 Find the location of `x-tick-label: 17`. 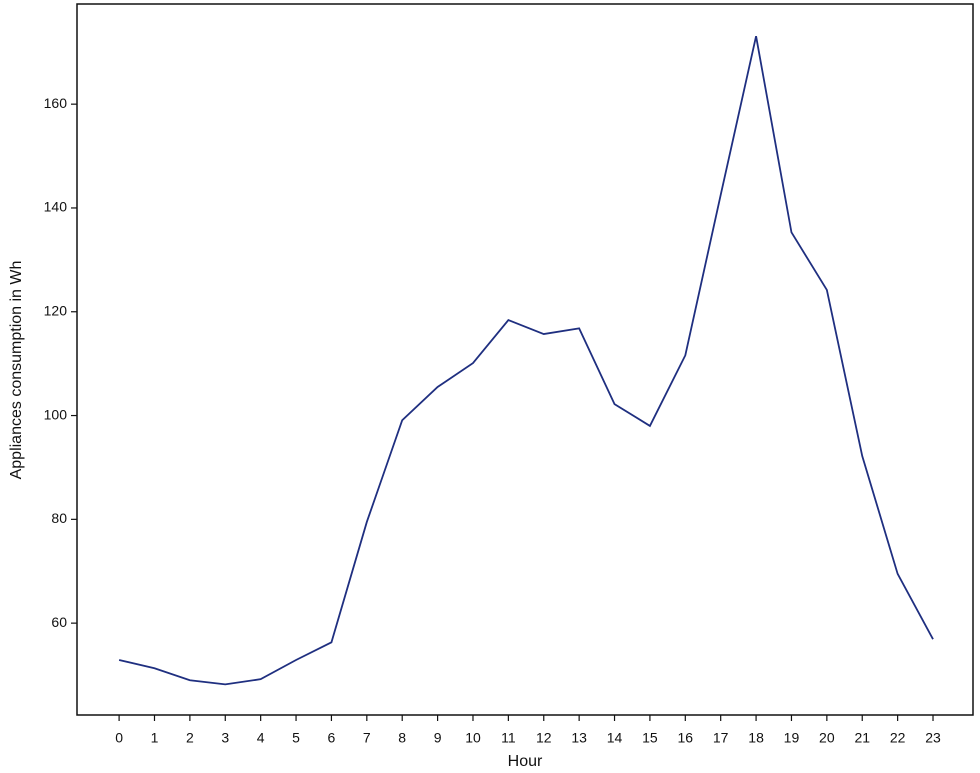

x-tick-label: 17 is located at coordinates (721, 738).